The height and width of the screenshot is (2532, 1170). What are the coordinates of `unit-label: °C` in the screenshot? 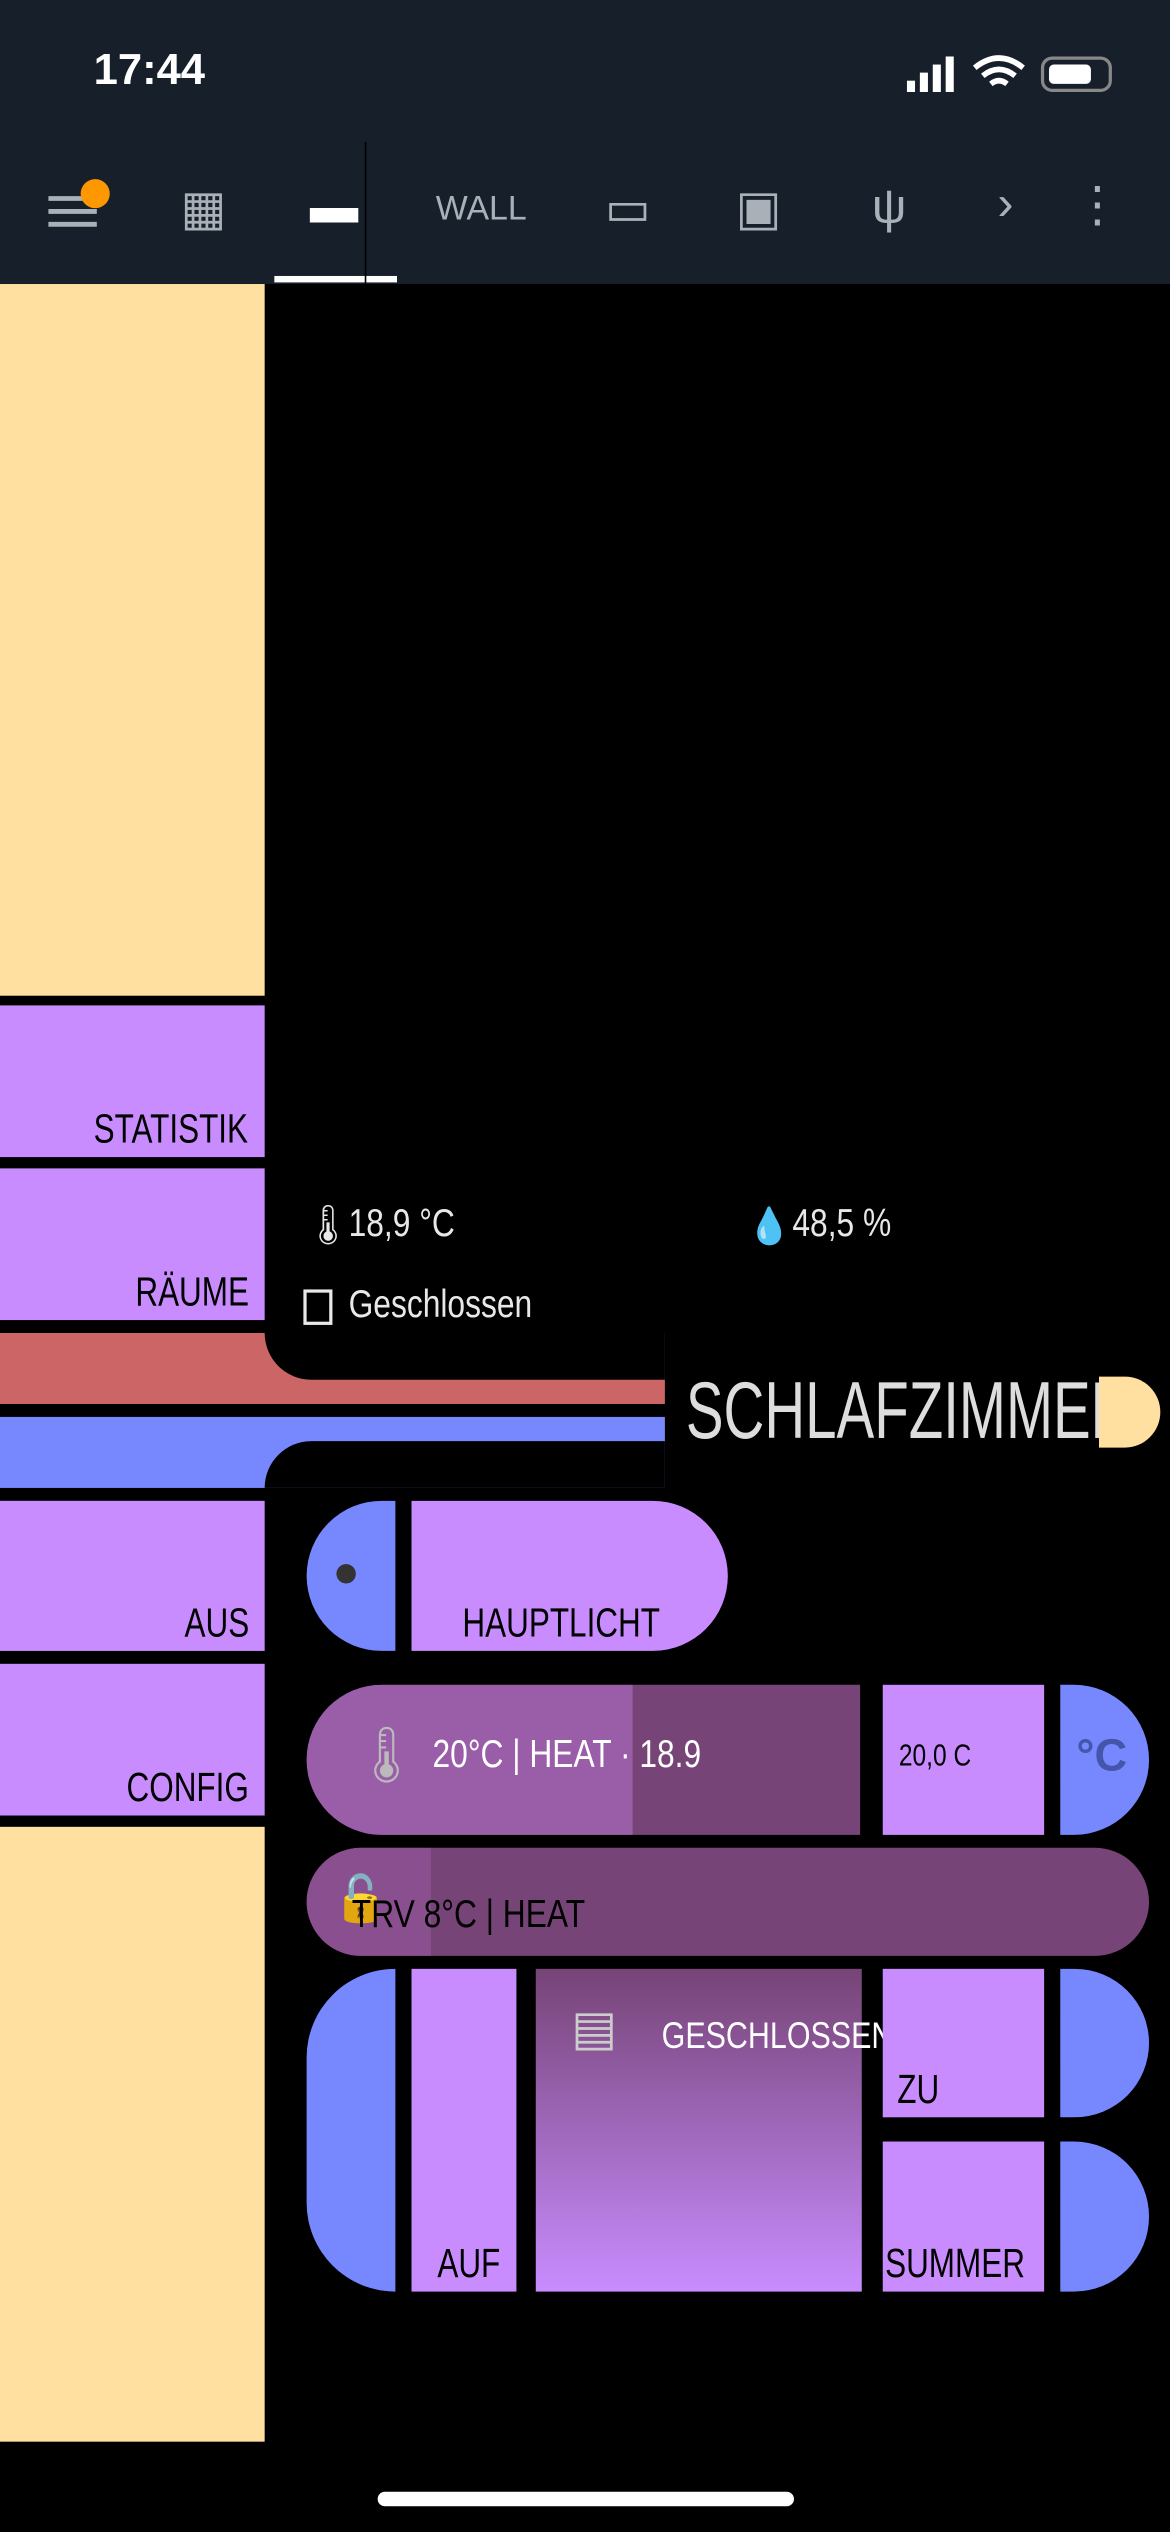 It's located at (1102, 1755).